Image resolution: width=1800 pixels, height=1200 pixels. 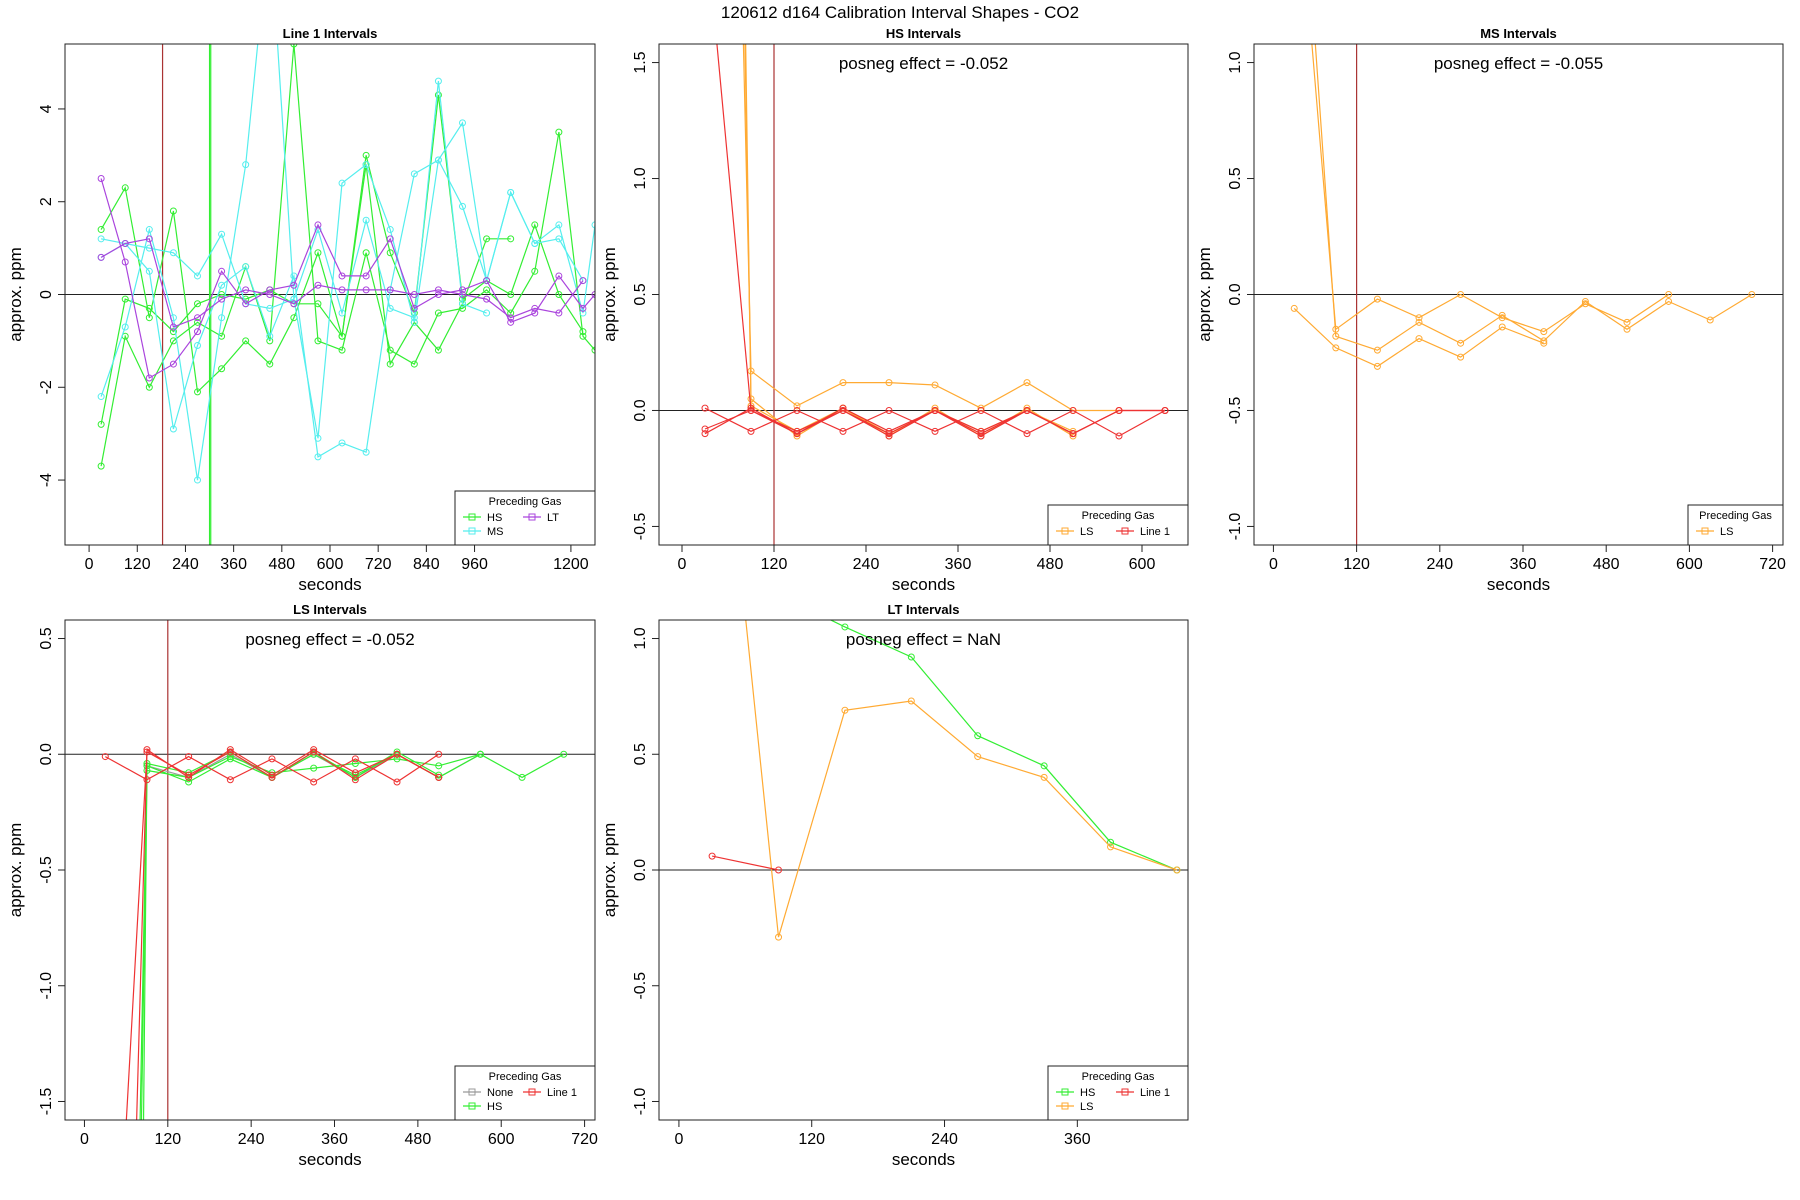 I want to click on x-tick-label: 1200, so click(x=571, y=564).